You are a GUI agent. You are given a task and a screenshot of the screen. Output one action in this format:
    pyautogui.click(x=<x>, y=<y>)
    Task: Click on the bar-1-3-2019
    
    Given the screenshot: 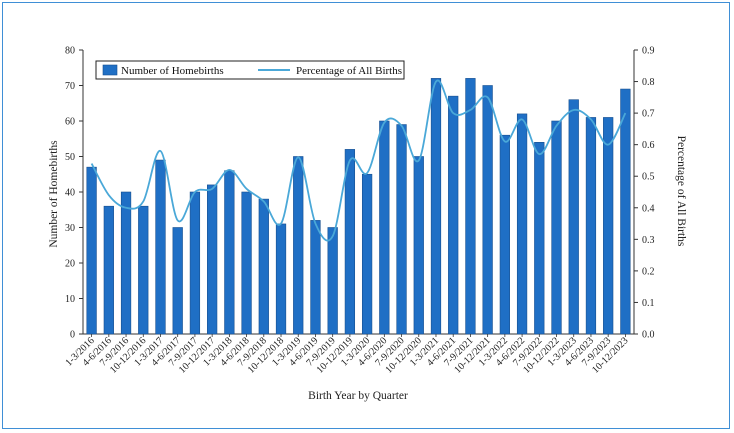 What is the action you would take?
    pyautogui.click(x=298, y=245)
    